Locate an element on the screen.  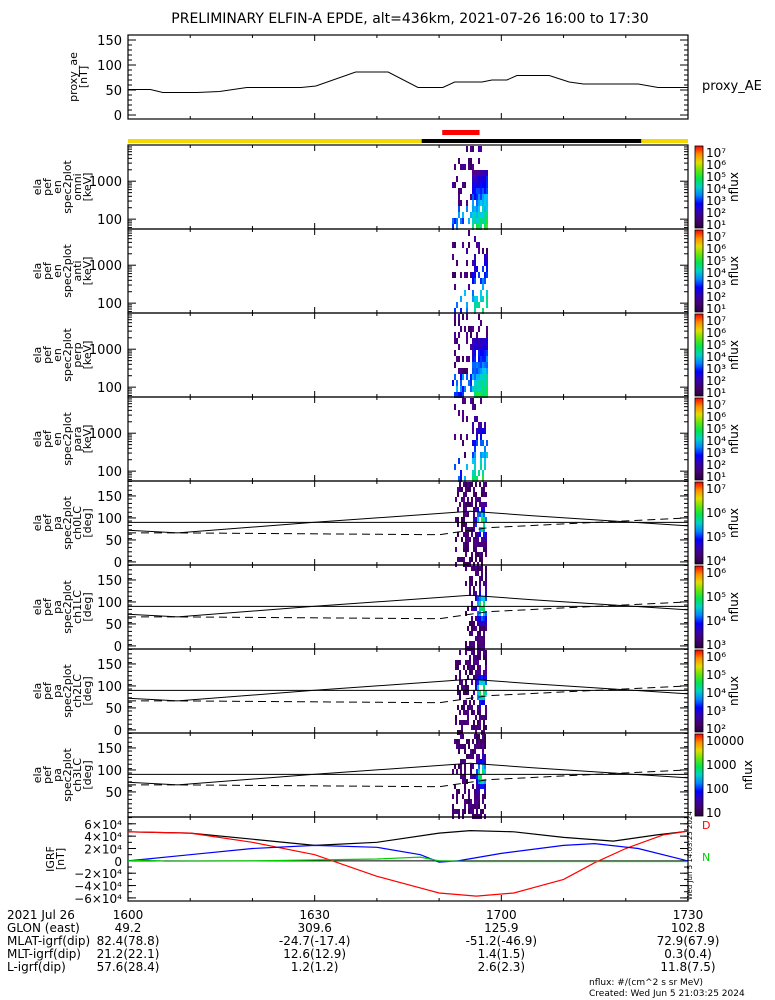
y-axis-label-line: IGRF is located at coordinates (50, 859).